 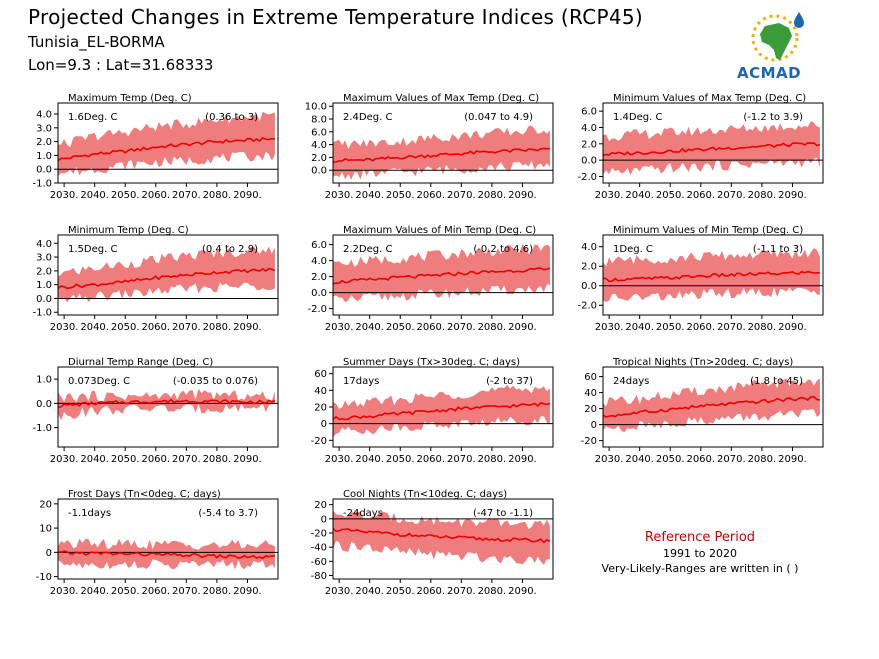 I want to click on africa-map-icon, so click(x=776, y=41).